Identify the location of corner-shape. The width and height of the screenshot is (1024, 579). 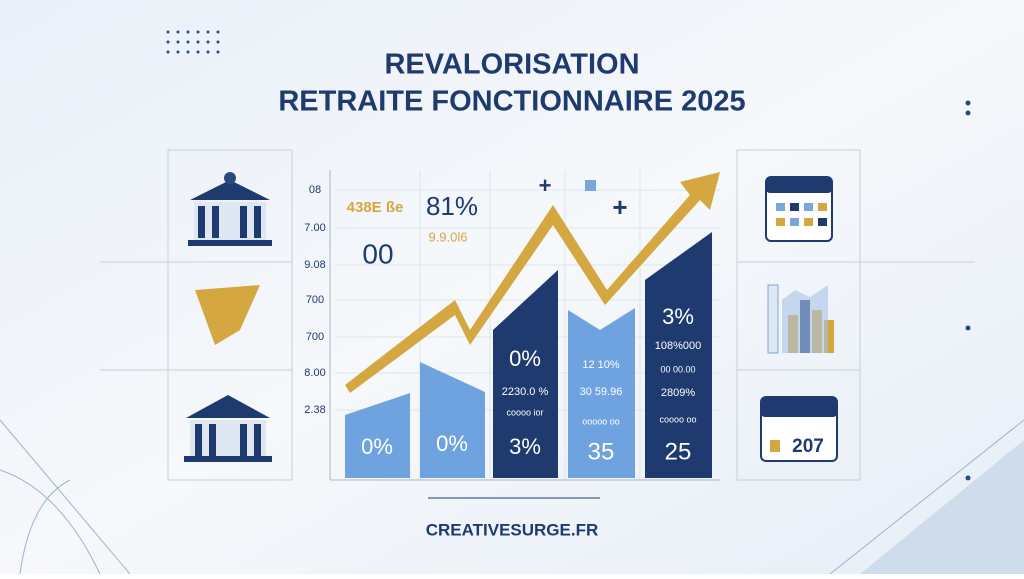
(942, 507).